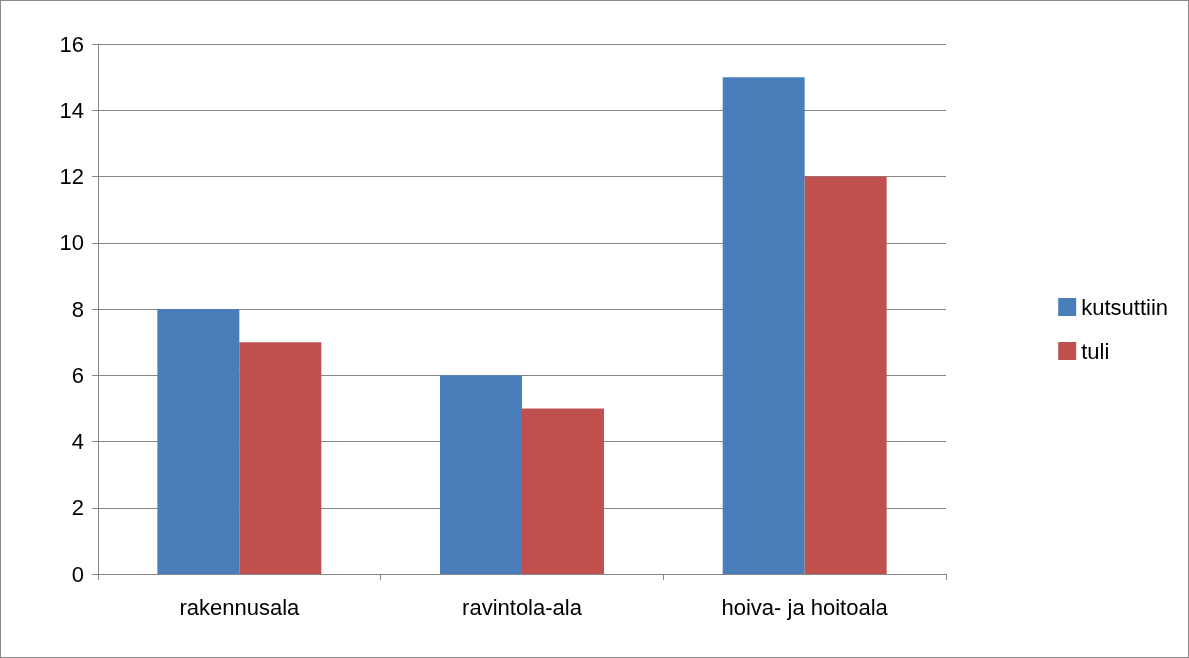 This screenshot has height=658, width=1189. What do you see at coordinates (1125, 307) in the screenshot?
I see `legend-label: kutsuttiin` at bounding box center [1125, 307].